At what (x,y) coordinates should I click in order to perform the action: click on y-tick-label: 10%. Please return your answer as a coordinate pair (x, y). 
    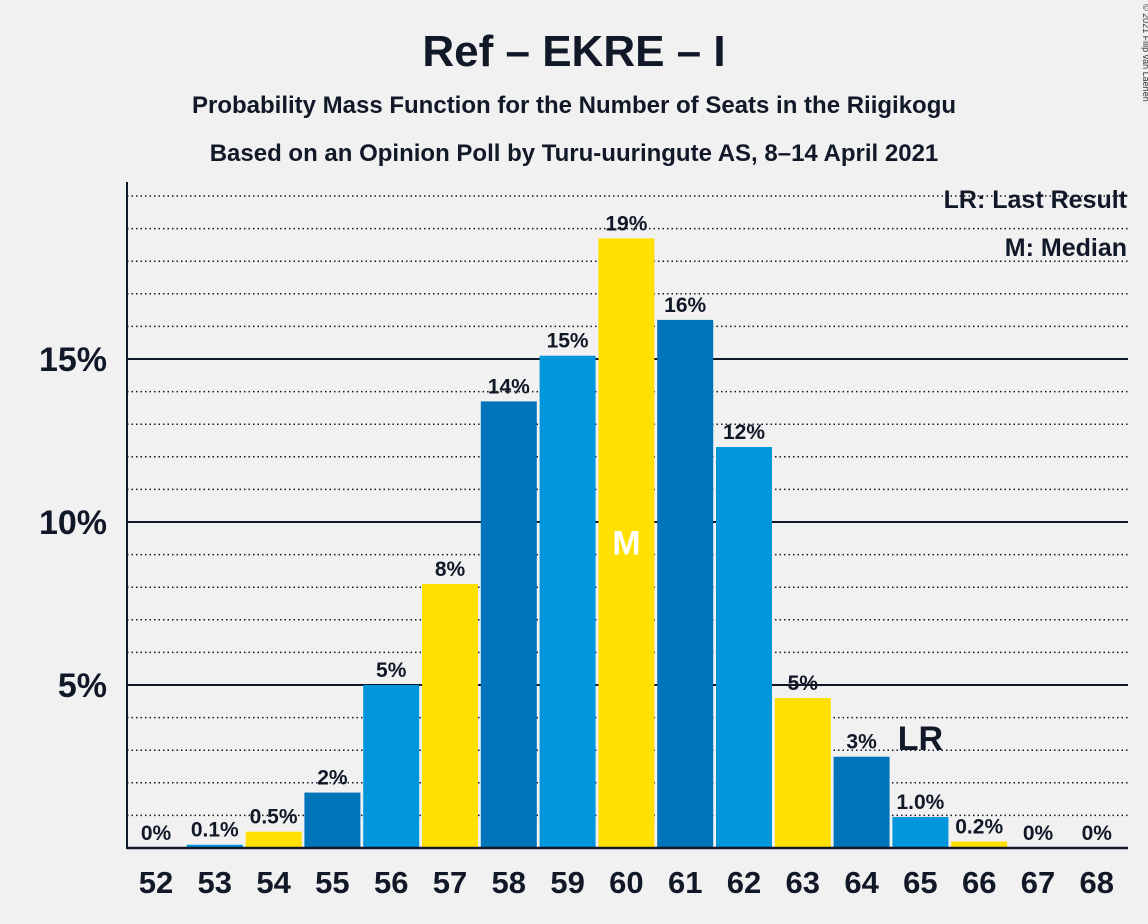
    Looking at the image, I should click on (73, 523).